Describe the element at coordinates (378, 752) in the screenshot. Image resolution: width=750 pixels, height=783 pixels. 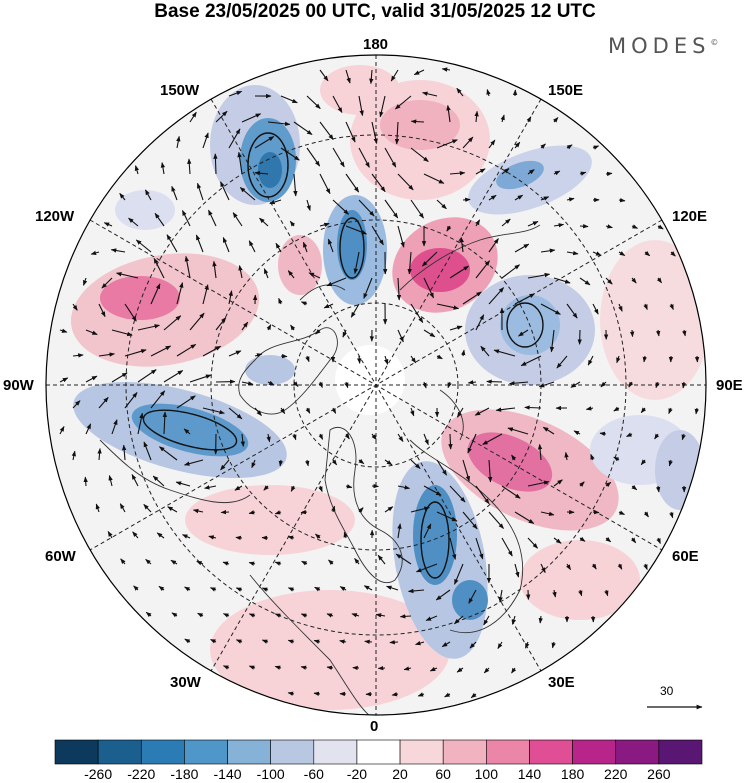
I see `colorbar` at that location.